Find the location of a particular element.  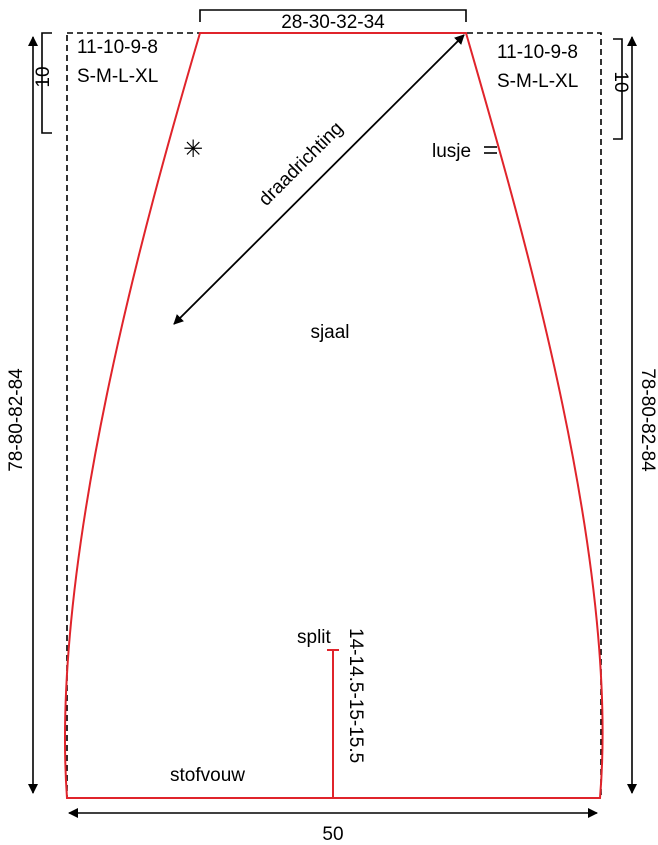

left-corner-drop-bracket is located at coordinates (46, 83).